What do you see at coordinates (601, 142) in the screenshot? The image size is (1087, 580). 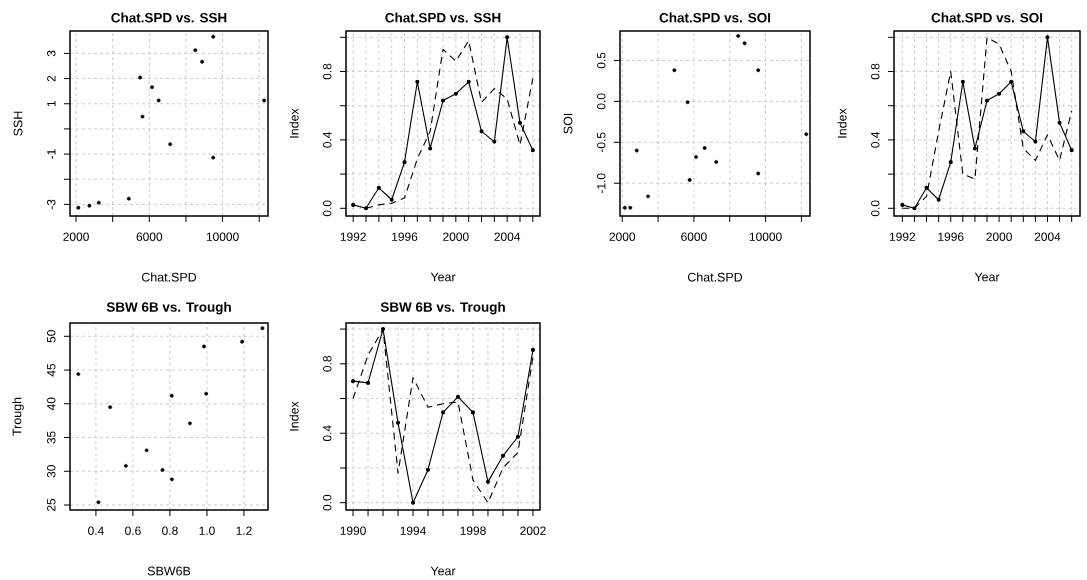 I see `y-tick-label: -0.5` at bounding box center [601, 142].